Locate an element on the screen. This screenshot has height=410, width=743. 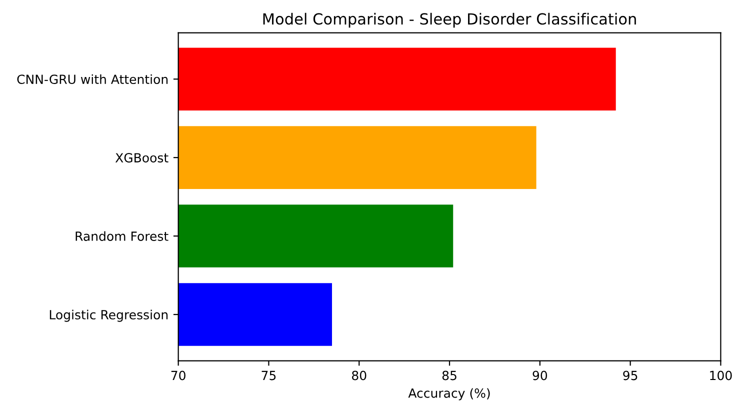
x-tick-label: 75 is located at coordinates (269, 375).